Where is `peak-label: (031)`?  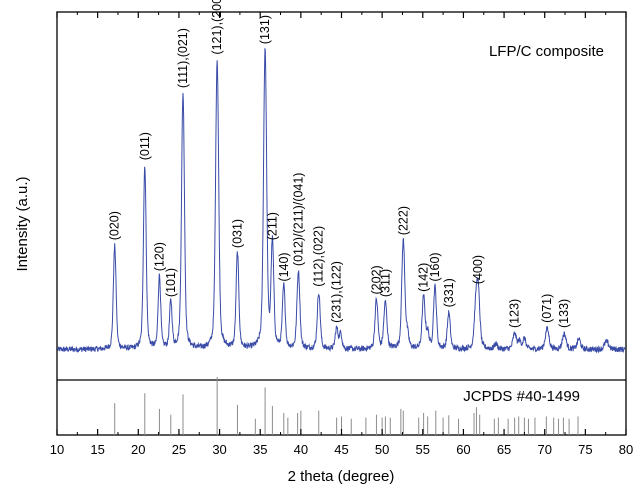 peak-label: (031) is located at coordinates (238, 233).